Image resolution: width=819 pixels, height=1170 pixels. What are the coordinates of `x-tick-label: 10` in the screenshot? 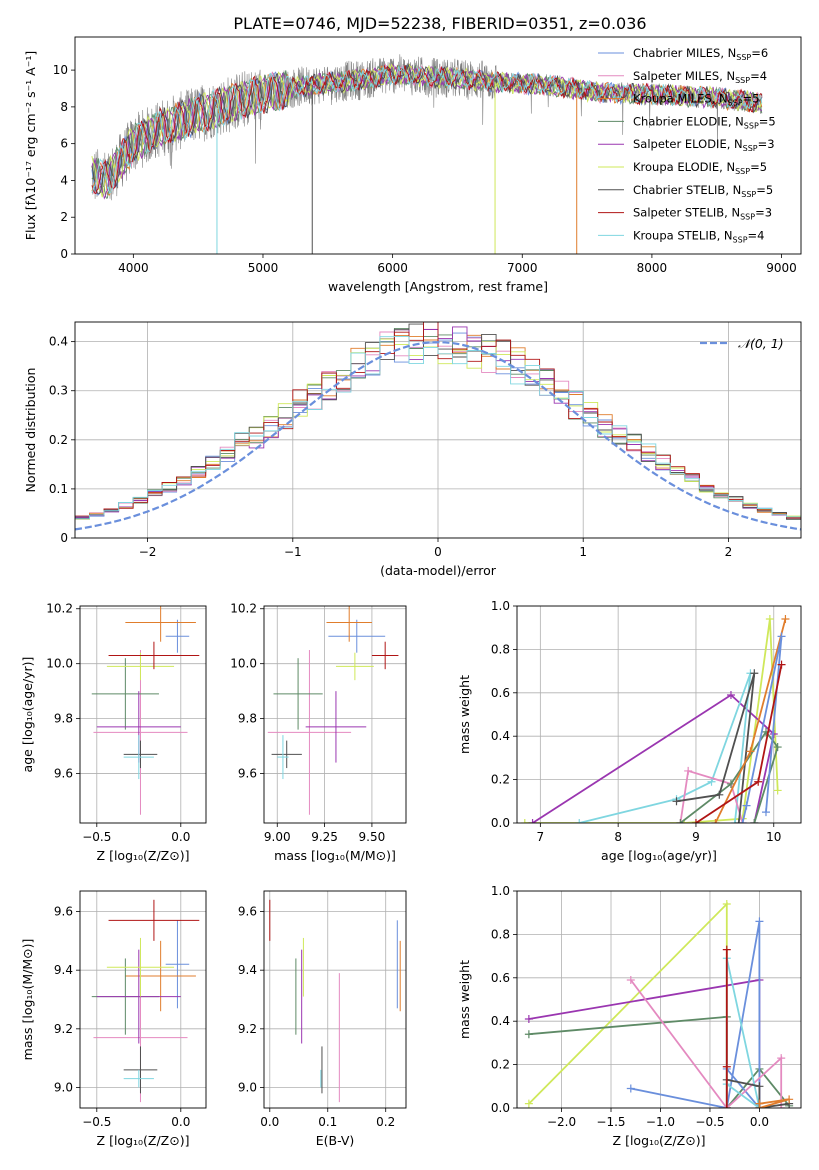 It's located at (773, 837).